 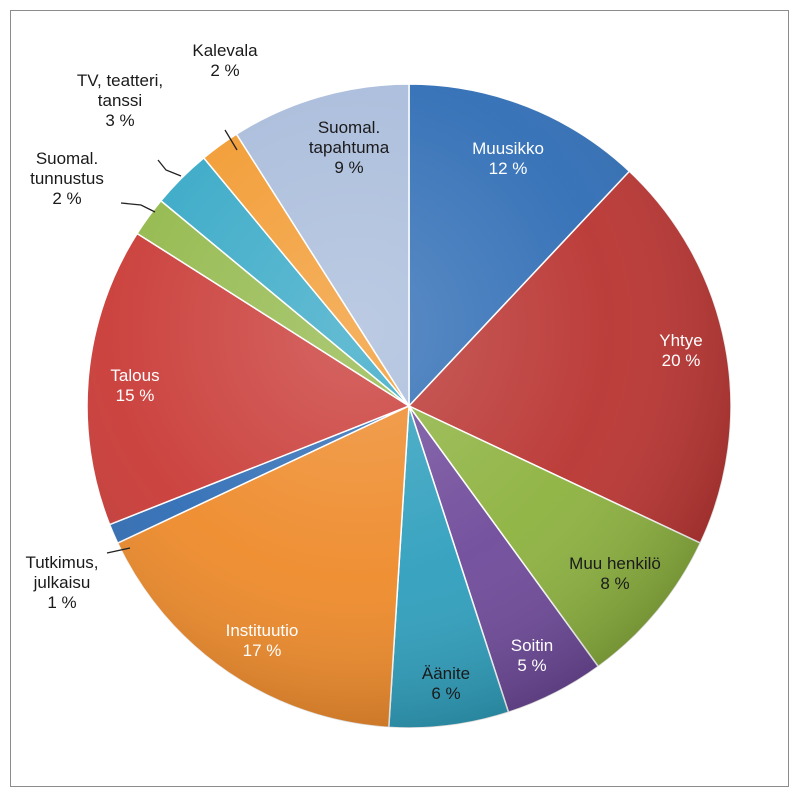 What do you see at coordinates (532, 645) in the screenshot?
I see `slice-name: Soitin` at bounding box center [532, 645].